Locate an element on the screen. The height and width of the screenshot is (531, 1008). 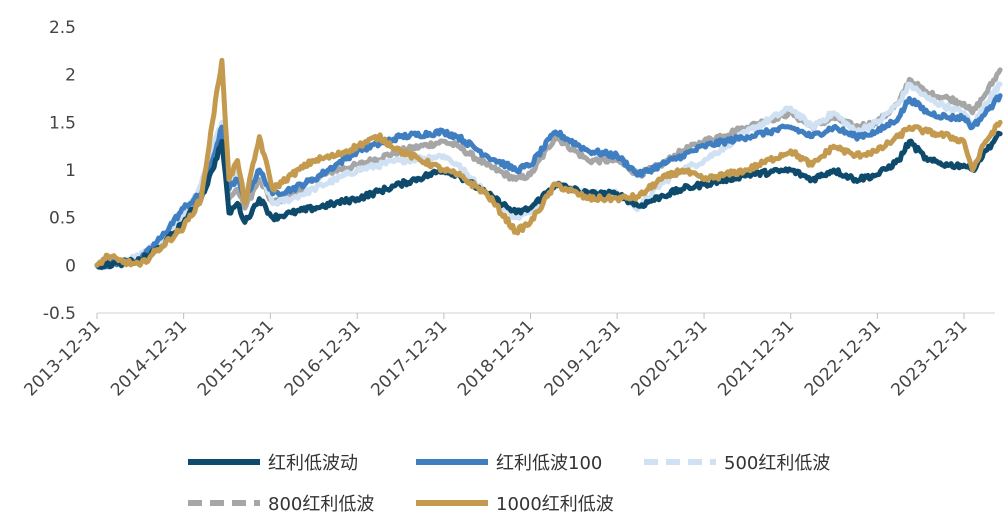
x-tick-label: 2015-12-31 is located at coordinates (236, 358).